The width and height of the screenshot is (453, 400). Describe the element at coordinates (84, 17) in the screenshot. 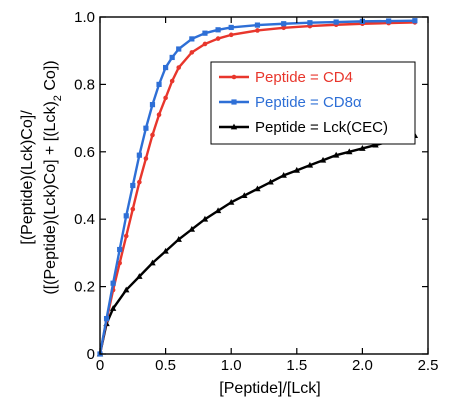

I see `y-tick-label: 1.0` at that location.